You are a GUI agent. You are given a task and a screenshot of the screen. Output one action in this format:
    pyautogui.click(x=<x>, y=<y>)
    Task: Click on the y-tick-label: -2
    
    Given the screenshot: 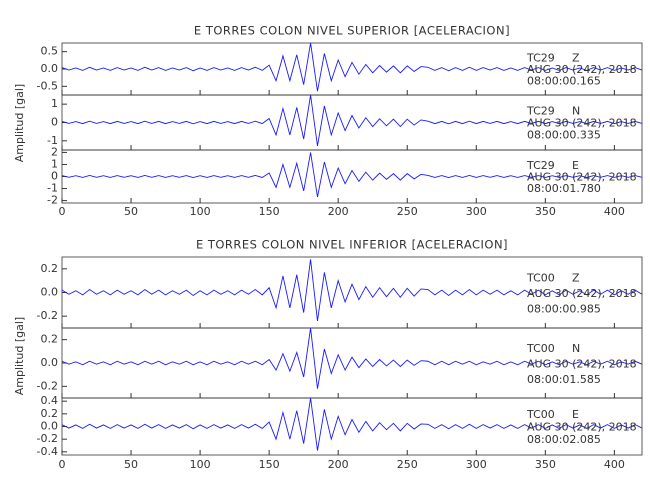 What is the action you would take?
    pyautogui.click(x=52, y=200)
    